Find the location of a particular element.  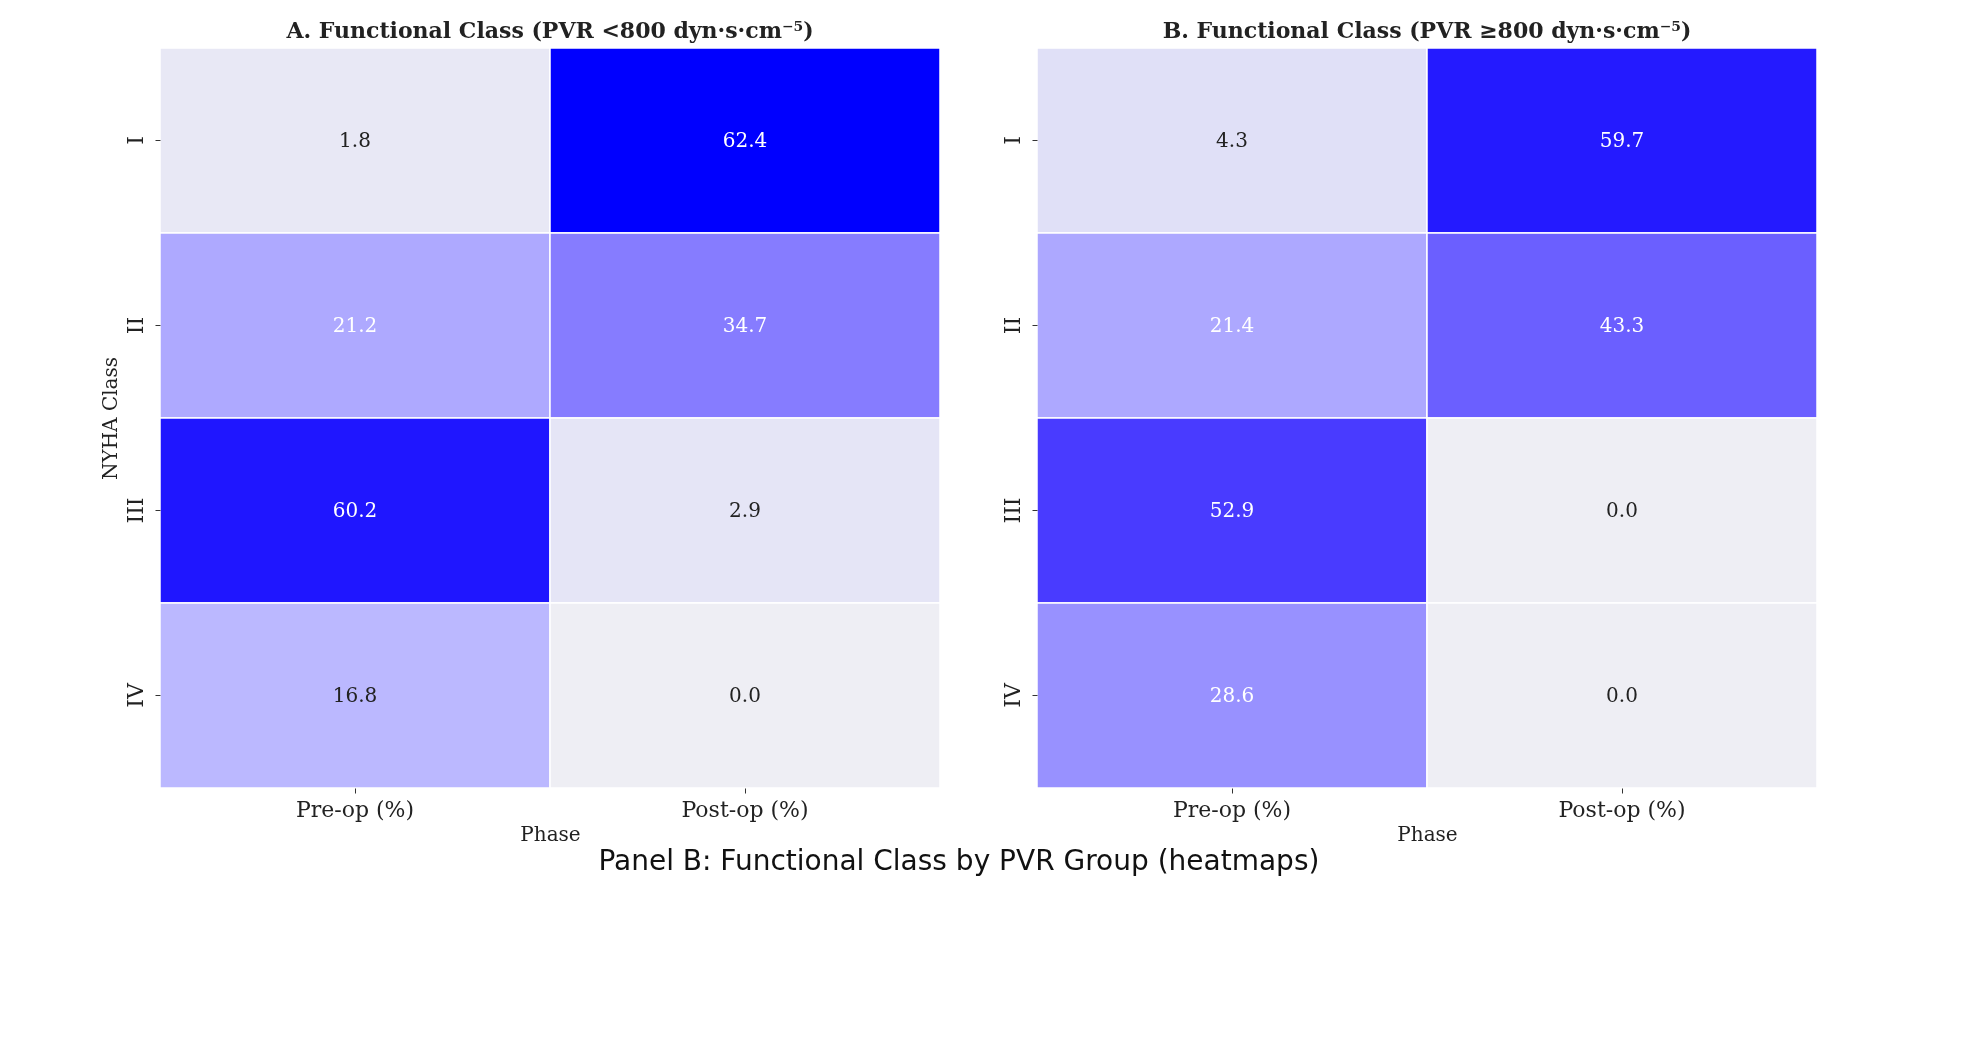

text: Panel B: Functional Class by PVR Group (heatmaps) is located at coordinates (959, 860).